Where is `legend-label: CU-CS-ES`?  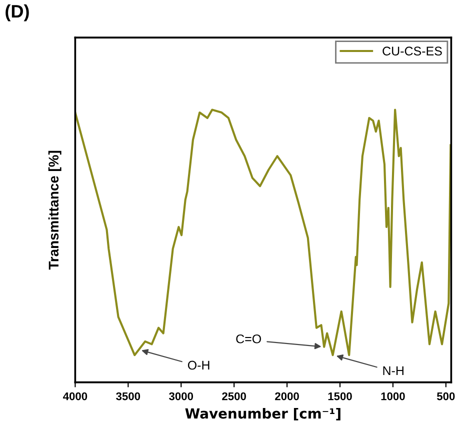 legend-label: CU-CS-ES is located at coordinates (412, 51).